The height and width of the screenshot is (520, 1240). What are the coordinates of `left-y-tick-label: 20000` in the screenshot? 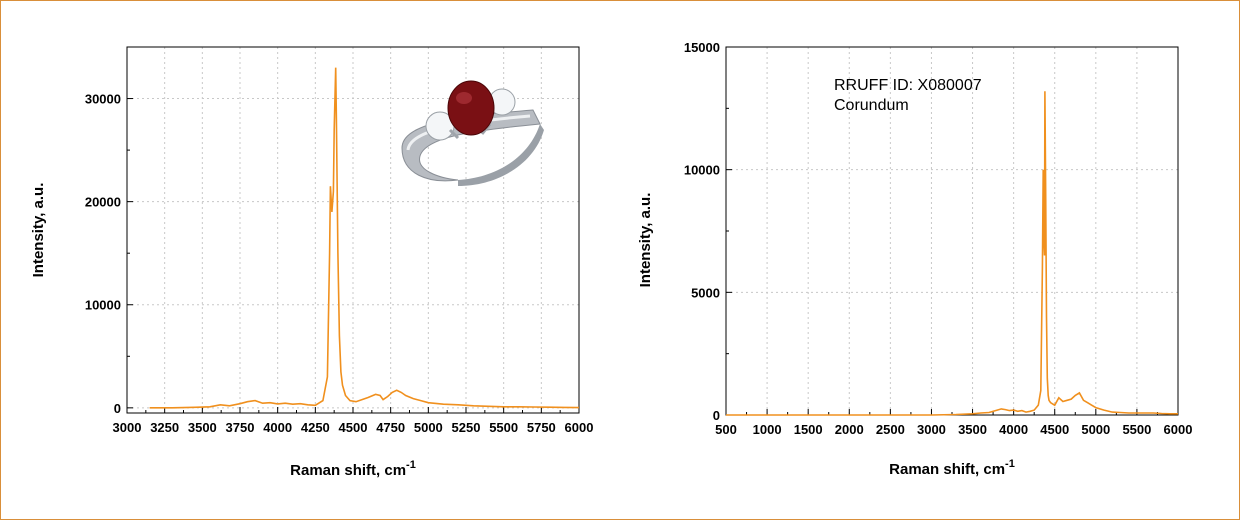 It's located at (103, 202).